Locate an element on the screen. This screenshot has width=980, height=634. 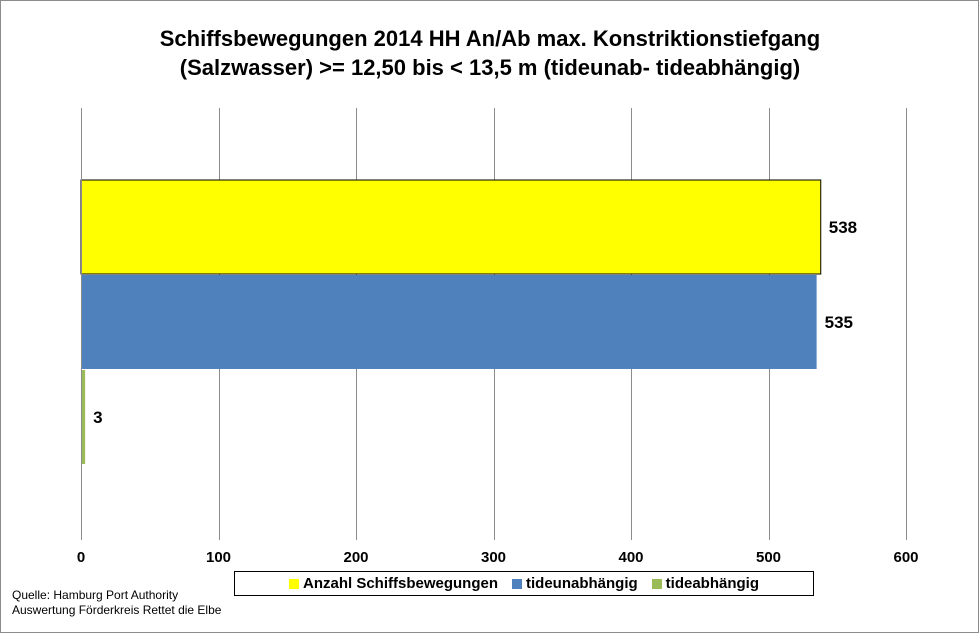
data-label-2: 3 is located at coordinates (97, 417).